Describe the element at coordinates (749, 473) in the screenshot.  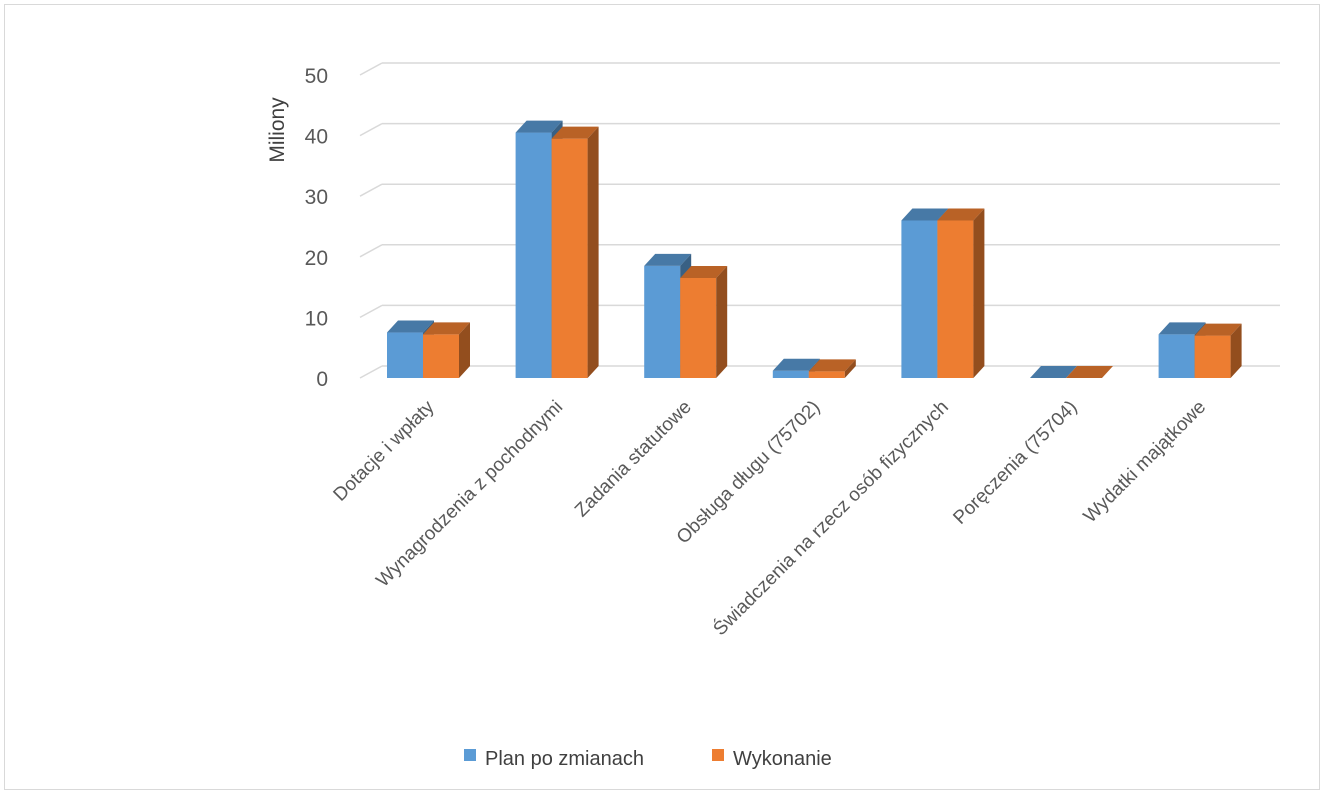
I see `category-label: Obsługa długu (75702)` at that location.